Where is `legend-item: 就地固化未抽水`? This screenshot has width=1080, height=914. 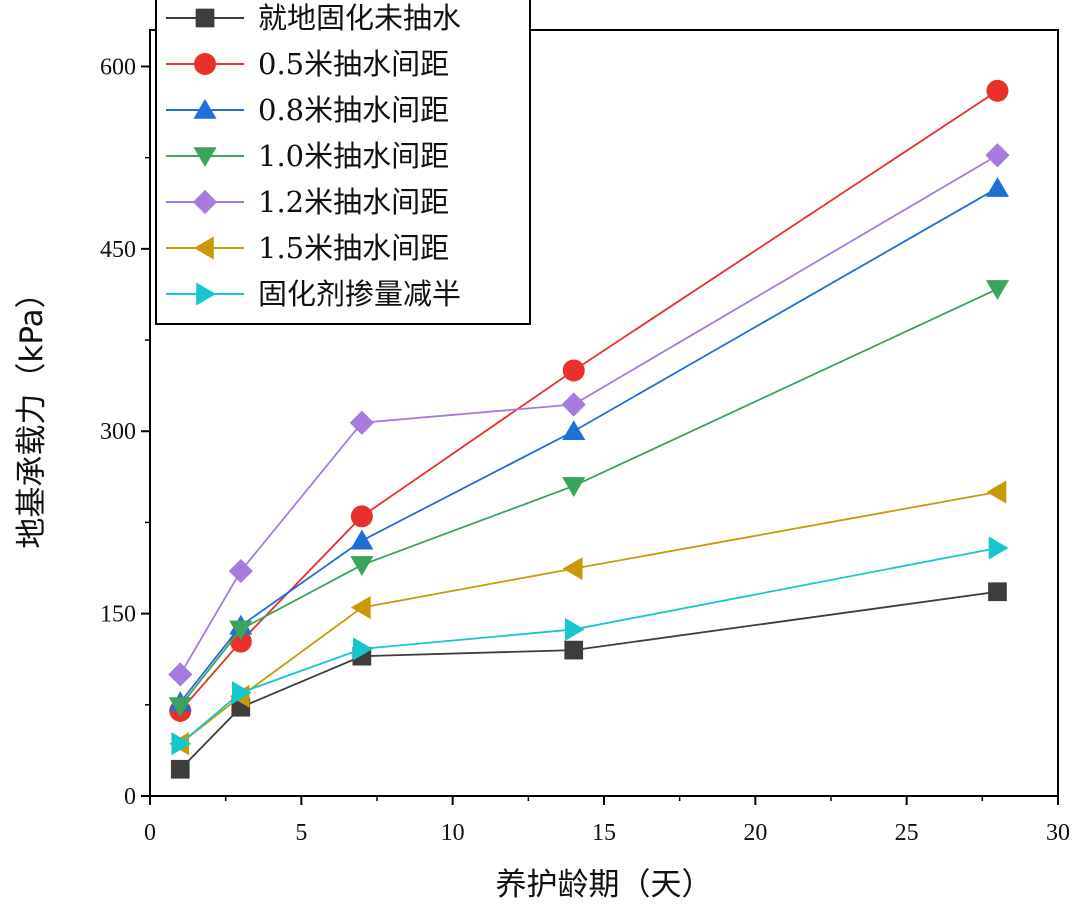
legend-item: 就地固化未抽水 is located at coordinates (313, 18).